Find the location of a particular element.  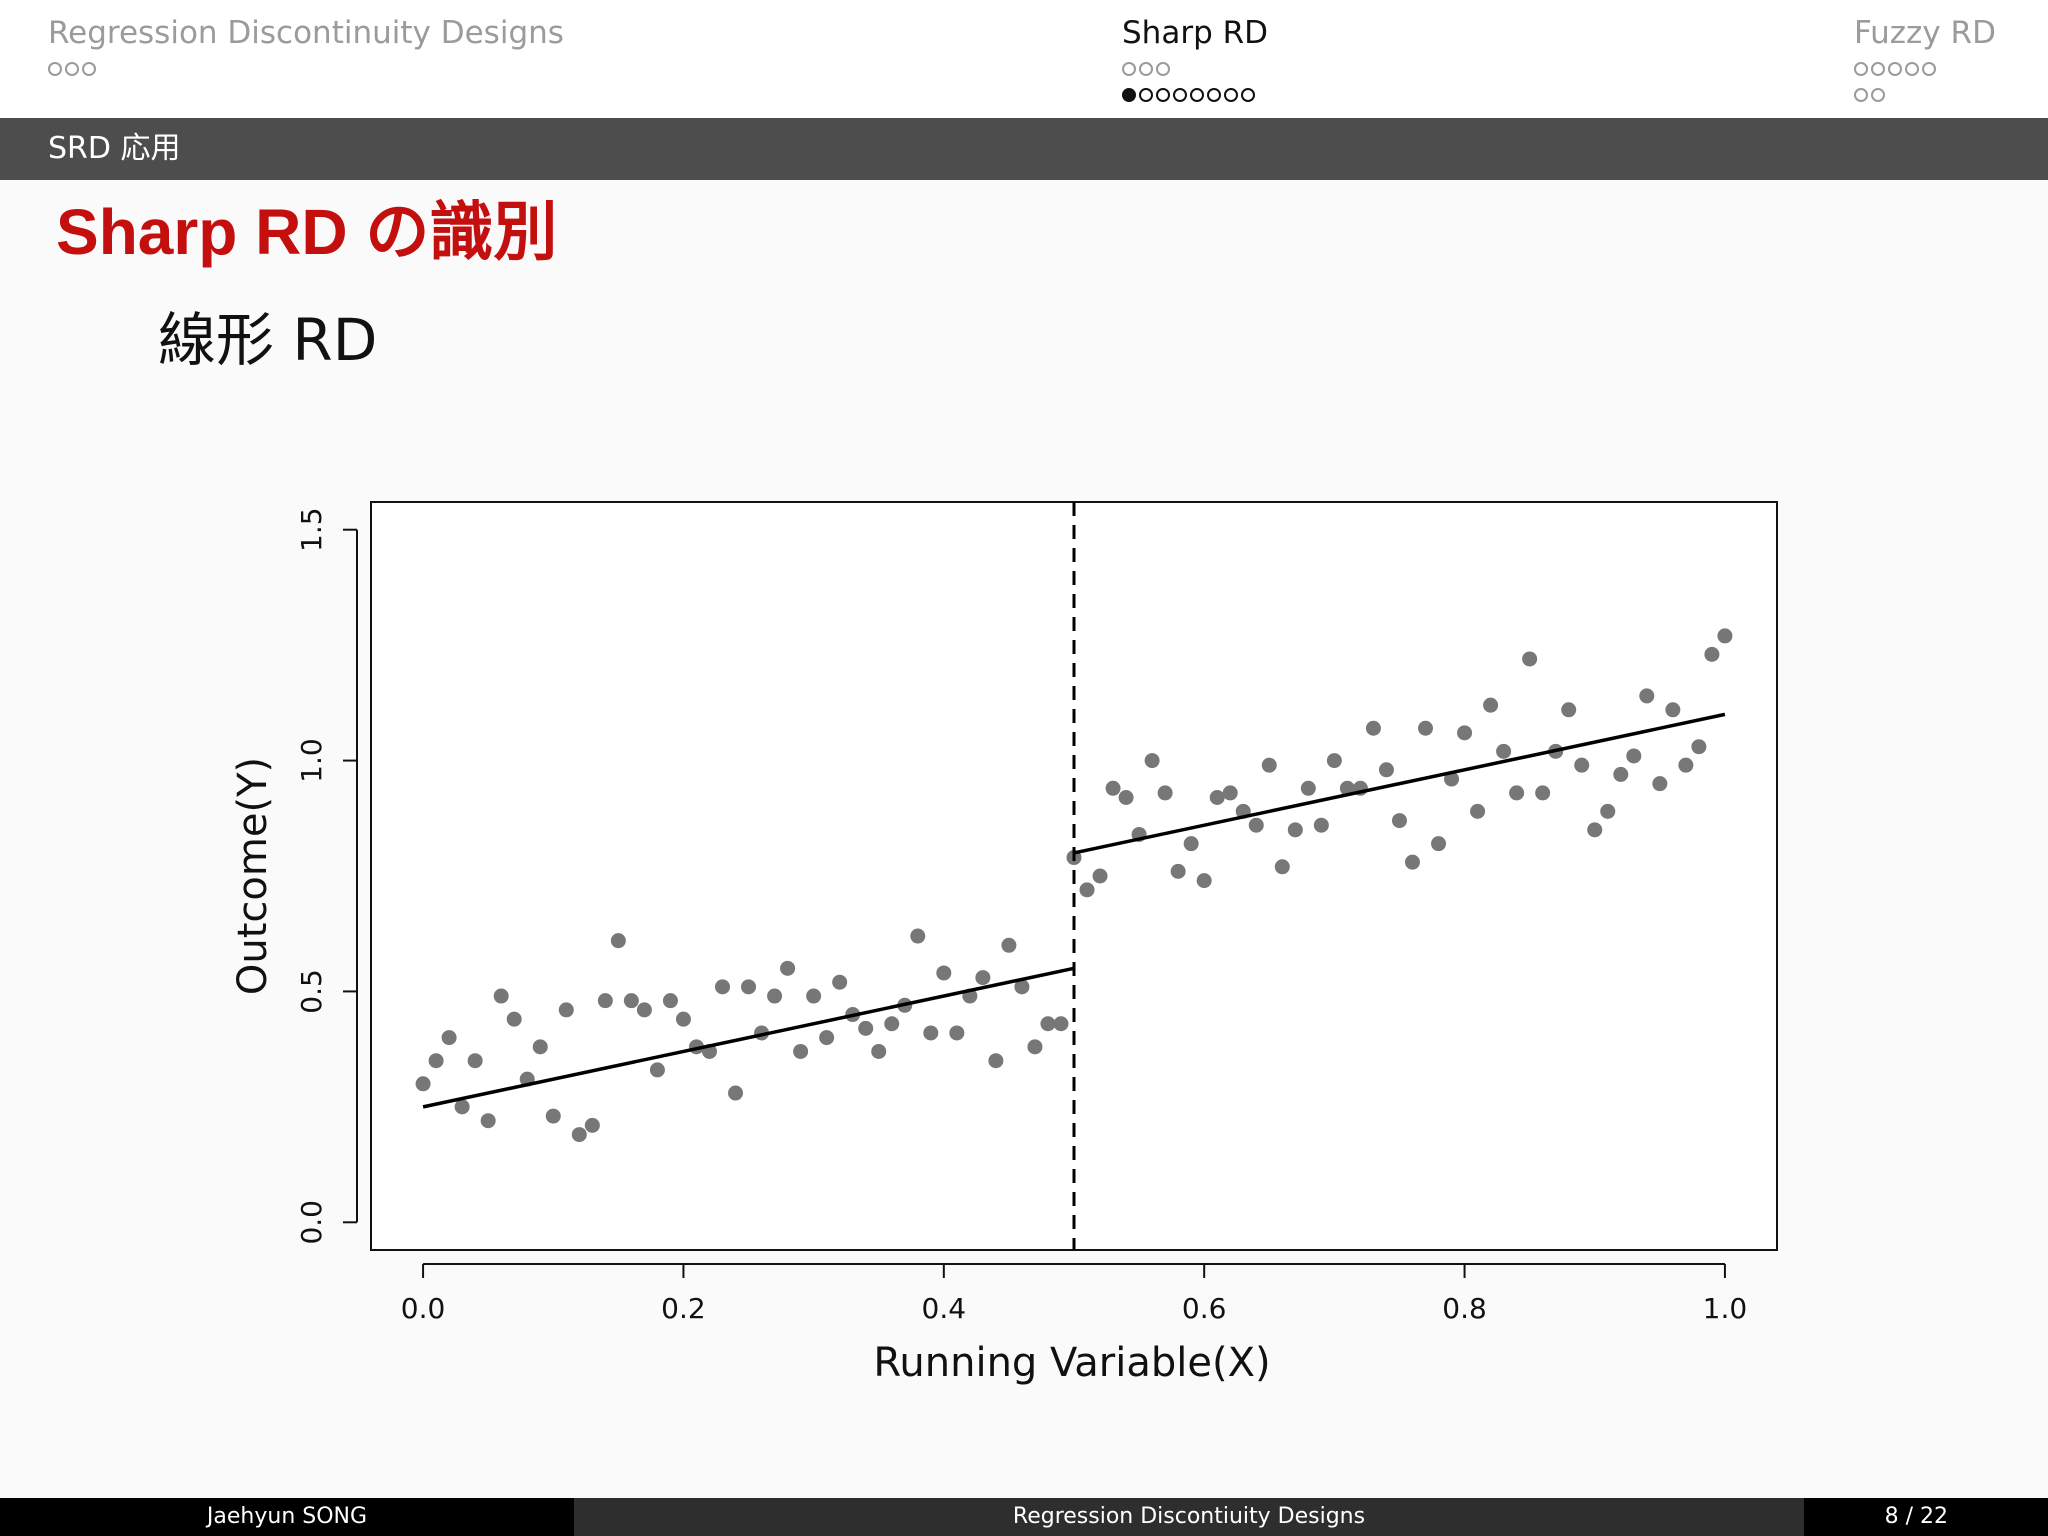

subsection-bar: SRD 応用 is located at coordinates (1024, 149).